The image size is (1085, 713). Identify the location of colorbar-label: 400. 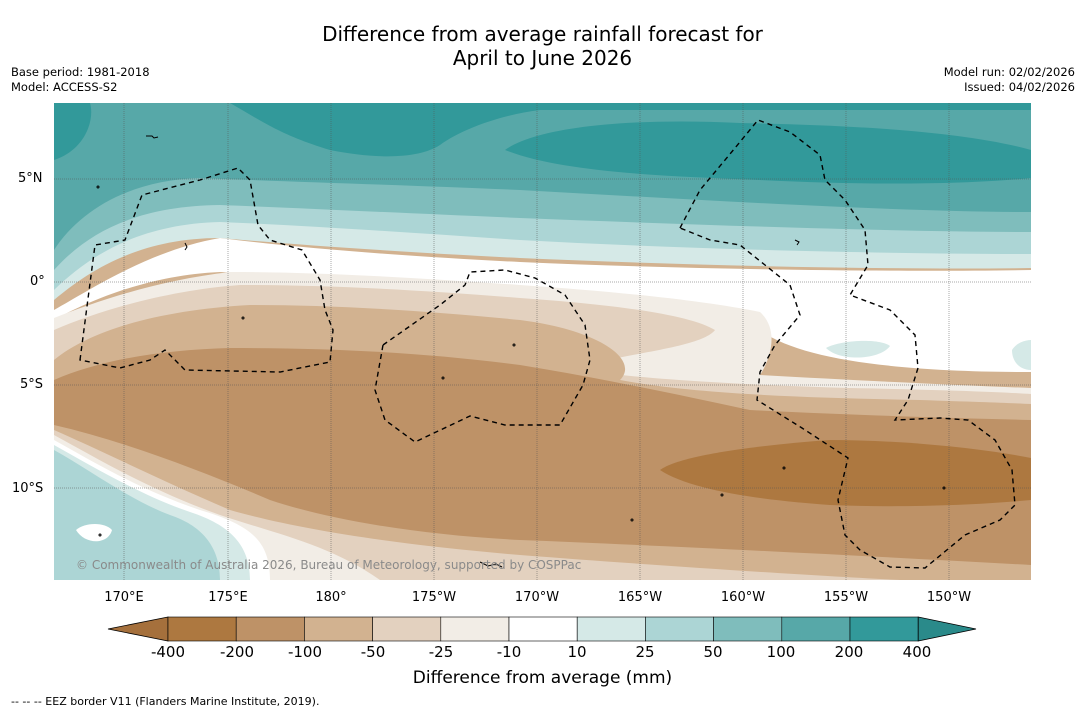
(917, 652).